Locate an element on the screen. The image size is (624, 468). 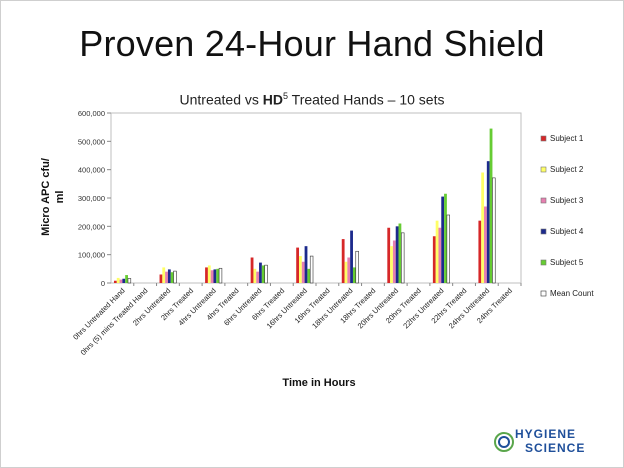
chart-title-bold: HD is located at coordinates (273, 99).